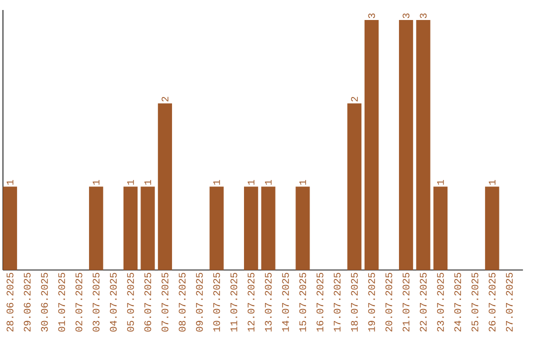 Image resolution: width=540 pixels, height=340 pixels. Describe the element at coordinates (199, 302) in the screenshot. I see `x-tick-label: 09.07.2025` at that location.